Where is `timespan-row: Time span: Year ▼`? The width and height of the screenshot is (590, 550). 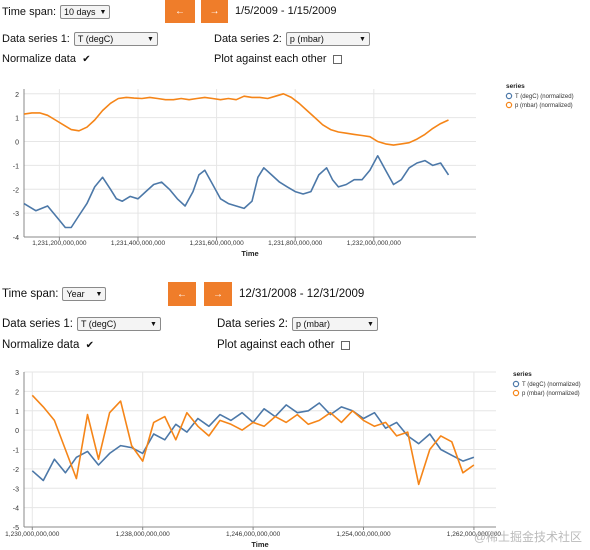
timespan-row: Time span: Year ▼ is located at coordinates (54, 294).